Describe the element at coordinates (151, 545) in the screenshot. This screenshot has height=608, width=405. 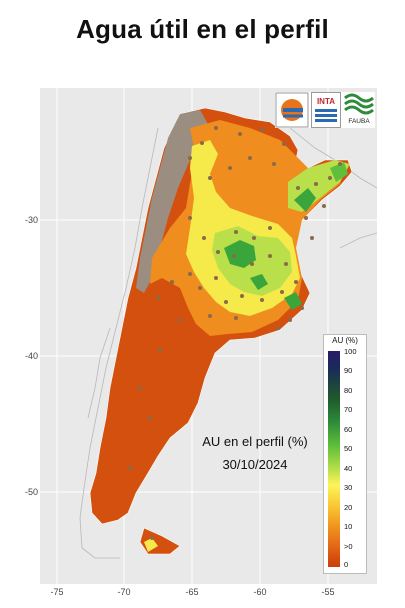
I see `tdf-humid-patch` at that location.